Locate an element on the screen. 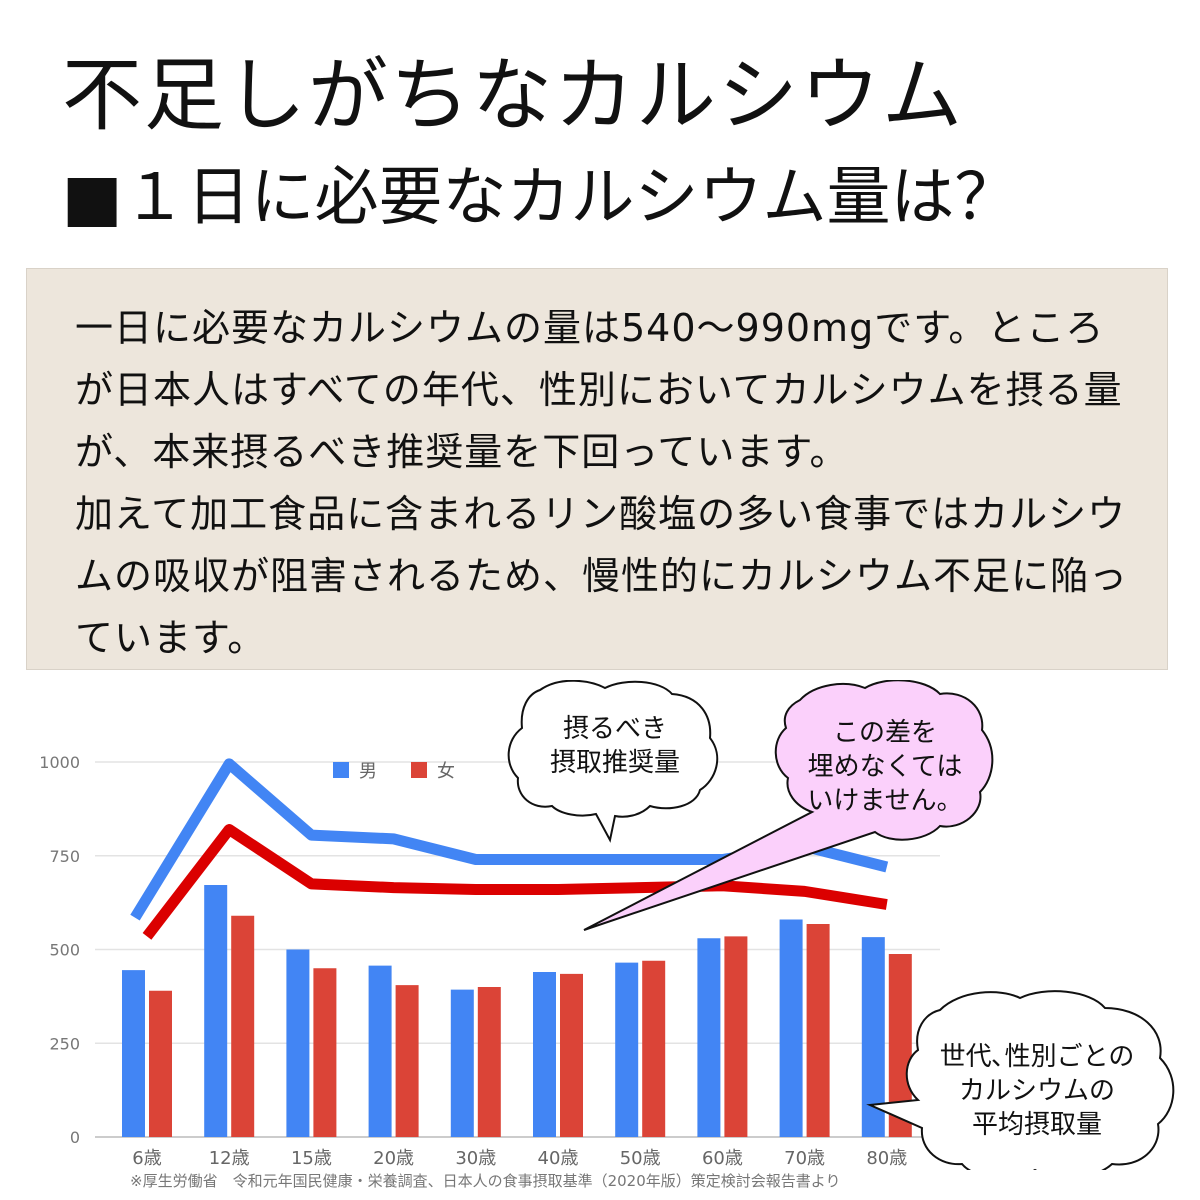 This screenshot has height=1200, width=1200. bubble-recommended-shape is located at coordinates (613, 761).